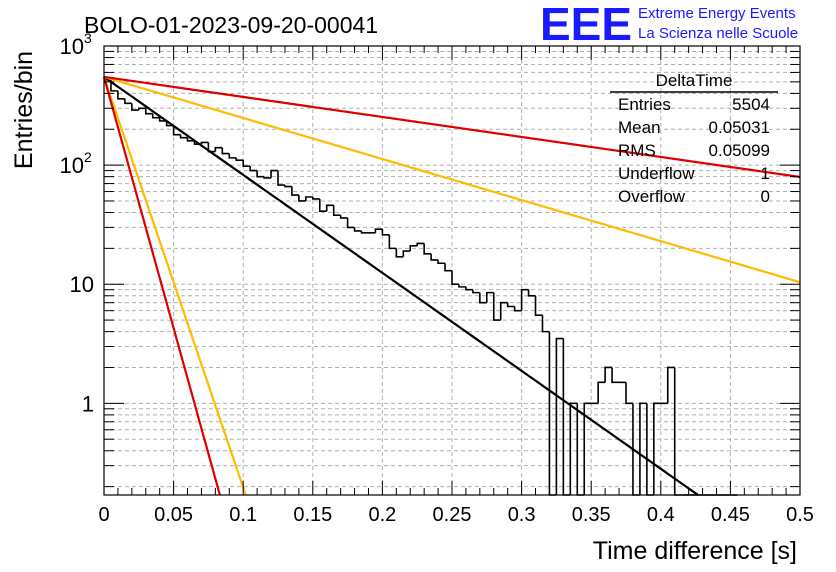 The height and width of the screenshot is (572, 836). I want to click on y-tick-exponent: 3, so click(88, 38).